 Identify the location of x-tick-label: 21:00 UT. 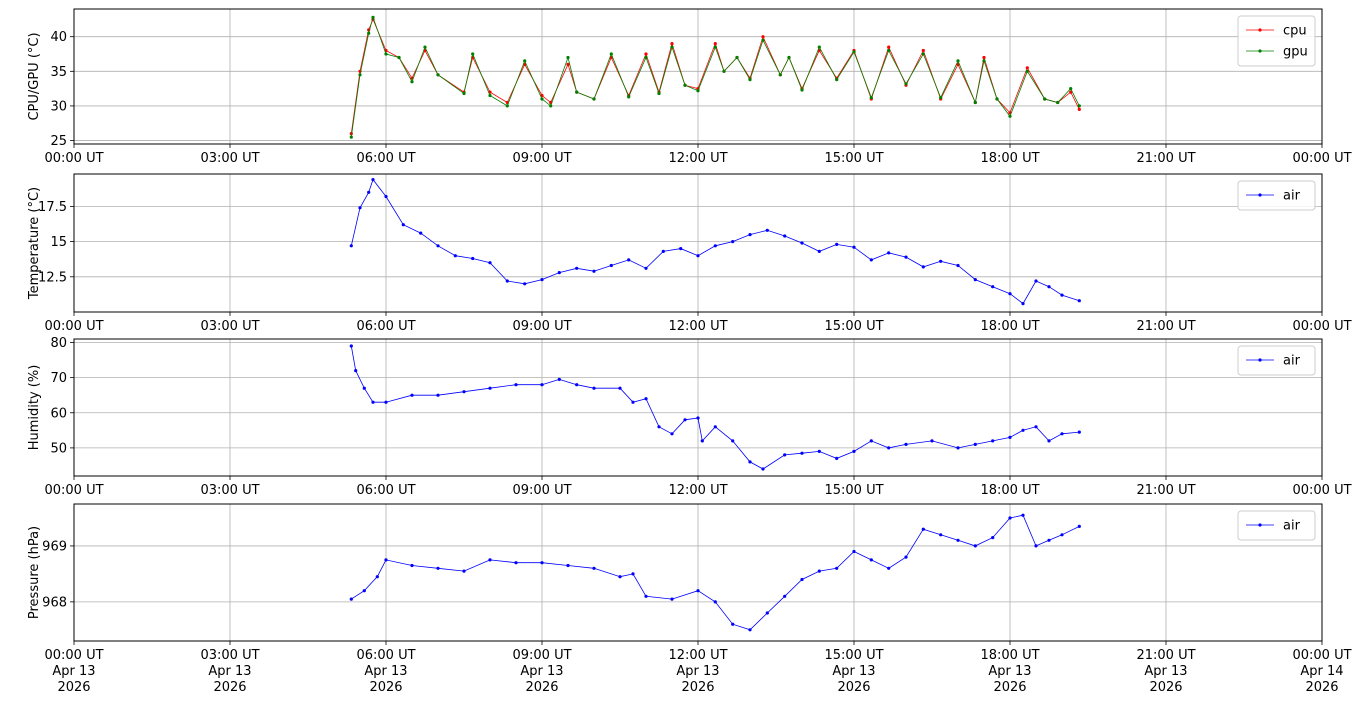
(1165, 326).